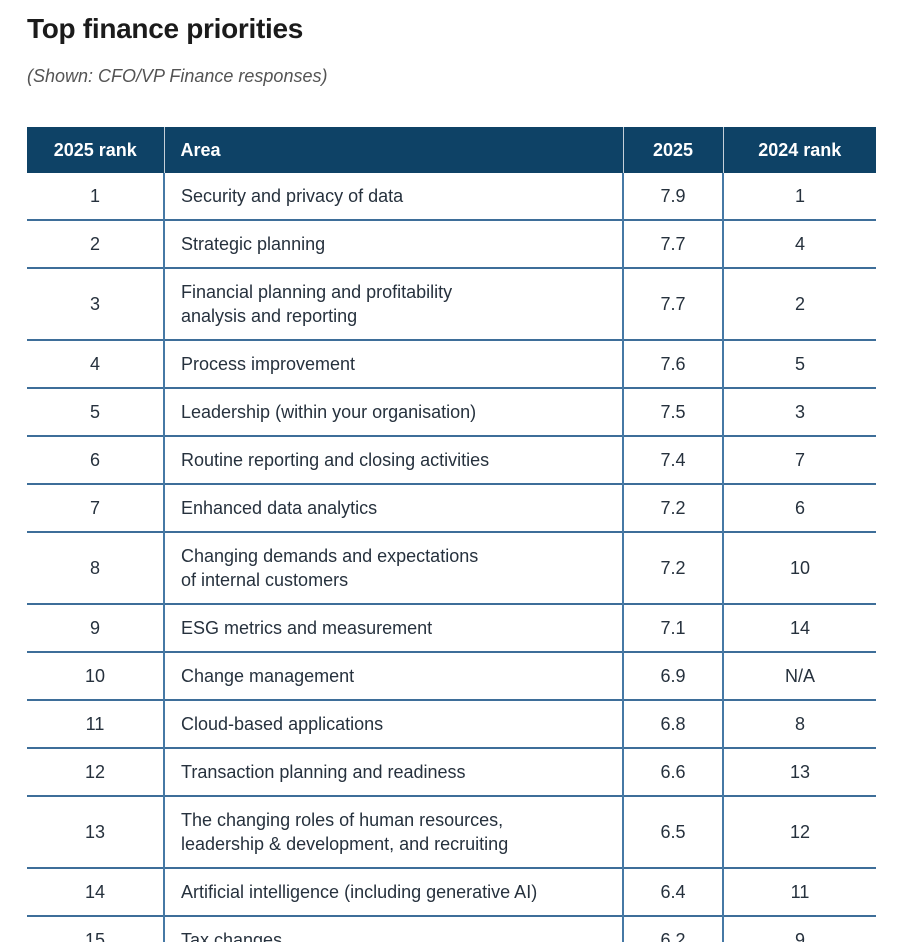 The height and width of the screenshot is (942, 900). Describe the element at coordinates (393, 150) in the screenshot. I see `col-header-area: Area` at that location.